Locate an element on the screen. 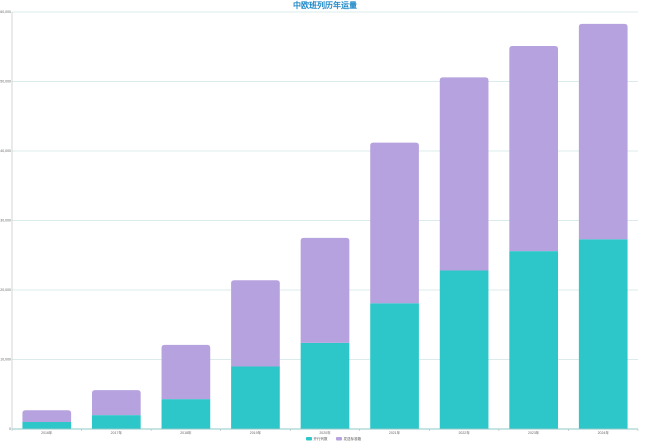  y-axis: 0 10,000 20,000 30,000 40,000 50,000 60,000 is located at coordinates (6, 220).